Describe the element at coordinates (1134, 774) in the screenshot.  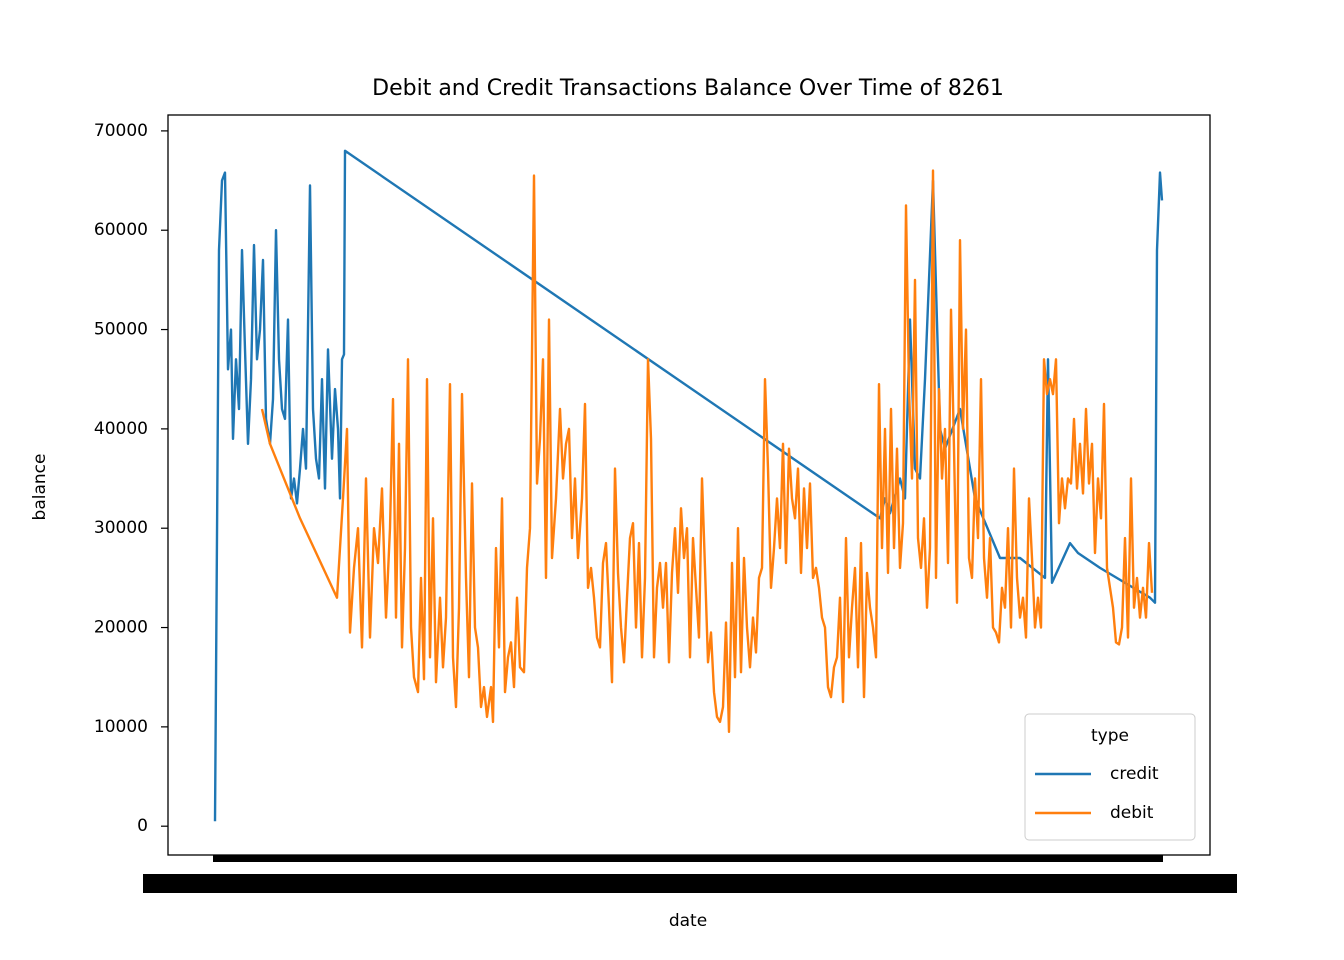
I see `legend-label: credit` at that location.